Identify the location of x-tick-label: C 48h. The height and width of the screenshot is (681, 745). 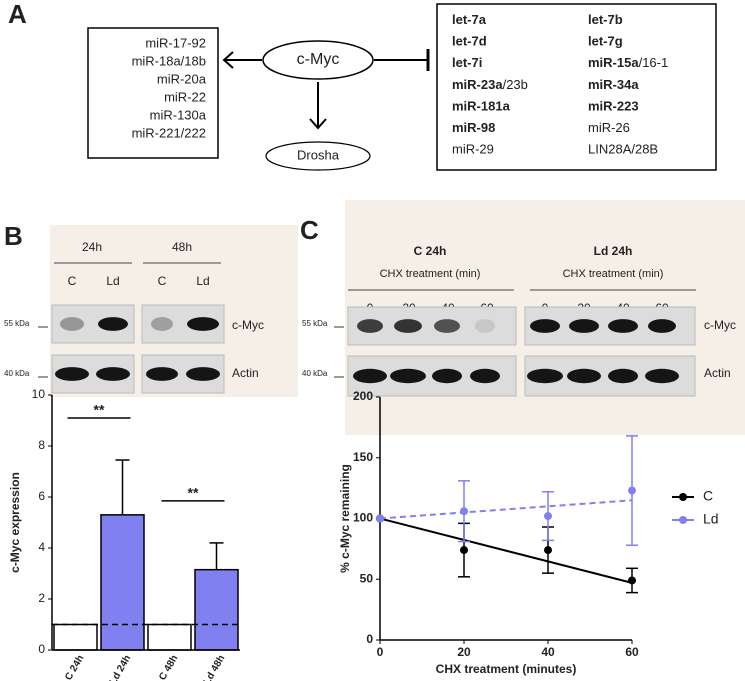
(168, 667).